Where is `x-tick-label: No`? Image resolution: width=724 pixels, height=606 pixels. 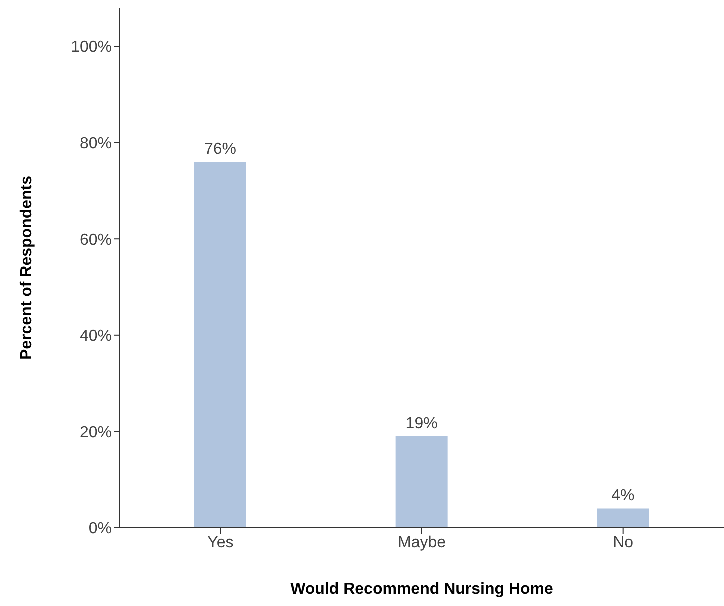
x-tick-label: No is located at coordinates (623, 543).